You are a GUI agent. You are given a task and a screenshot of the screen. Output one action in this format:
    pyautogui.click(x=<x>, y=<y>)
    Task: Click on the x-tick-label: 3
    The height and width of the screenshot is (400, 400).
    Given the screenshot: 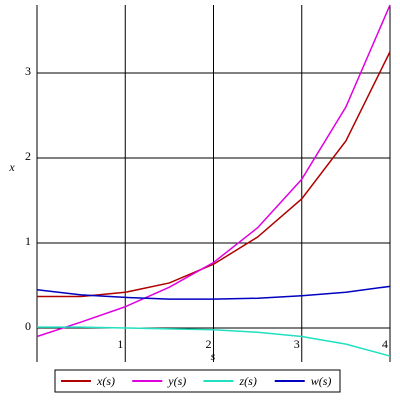 What is the action you would take?
    pyautogui.click(x=297, y=344)
    